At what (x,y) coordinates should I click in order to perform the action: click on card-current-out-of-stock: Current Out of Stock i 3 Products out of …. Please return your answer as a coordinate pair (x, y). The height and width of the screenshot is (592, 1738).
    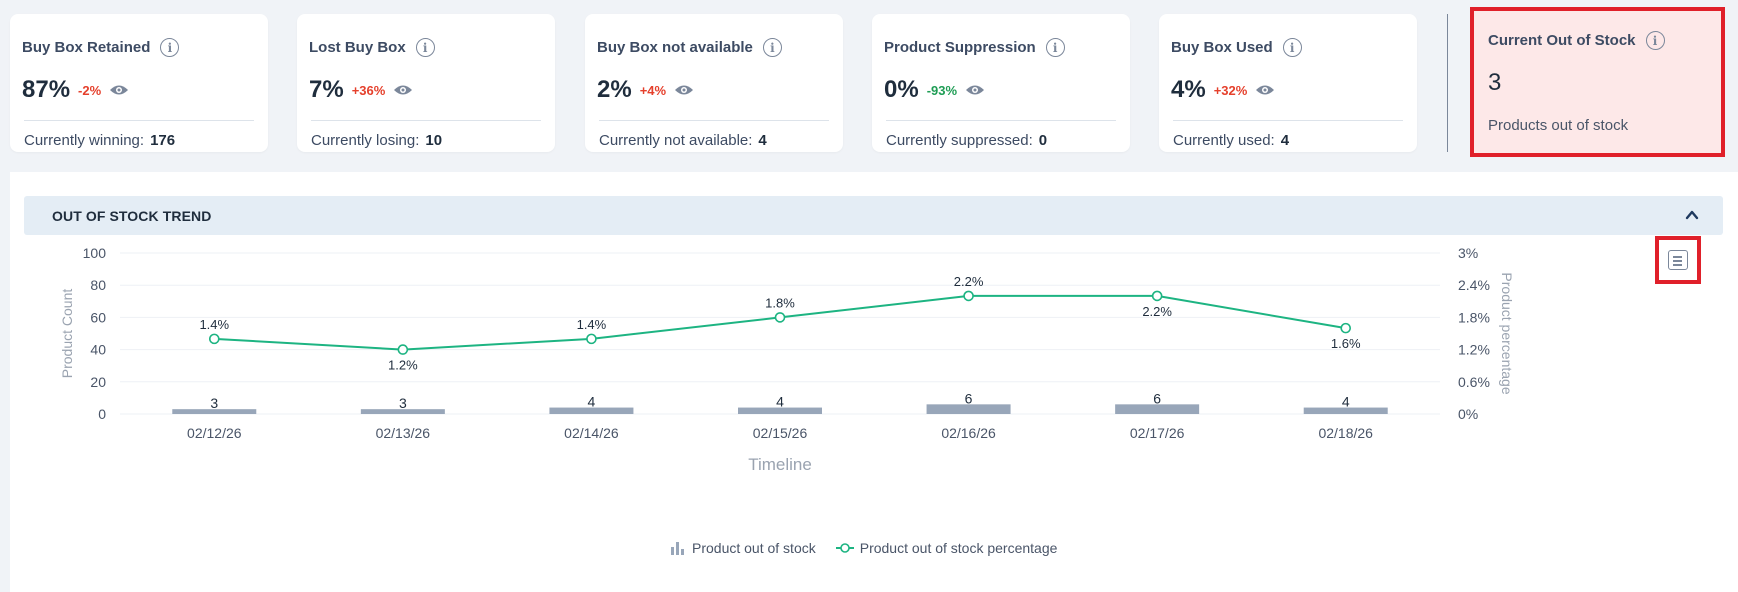
    Looking at the image, I should click on (1597, 82).